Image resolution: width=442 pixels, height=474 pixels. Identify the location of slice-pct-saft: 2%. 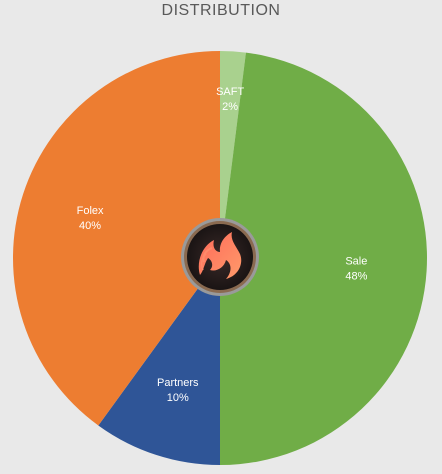
(230, 107).